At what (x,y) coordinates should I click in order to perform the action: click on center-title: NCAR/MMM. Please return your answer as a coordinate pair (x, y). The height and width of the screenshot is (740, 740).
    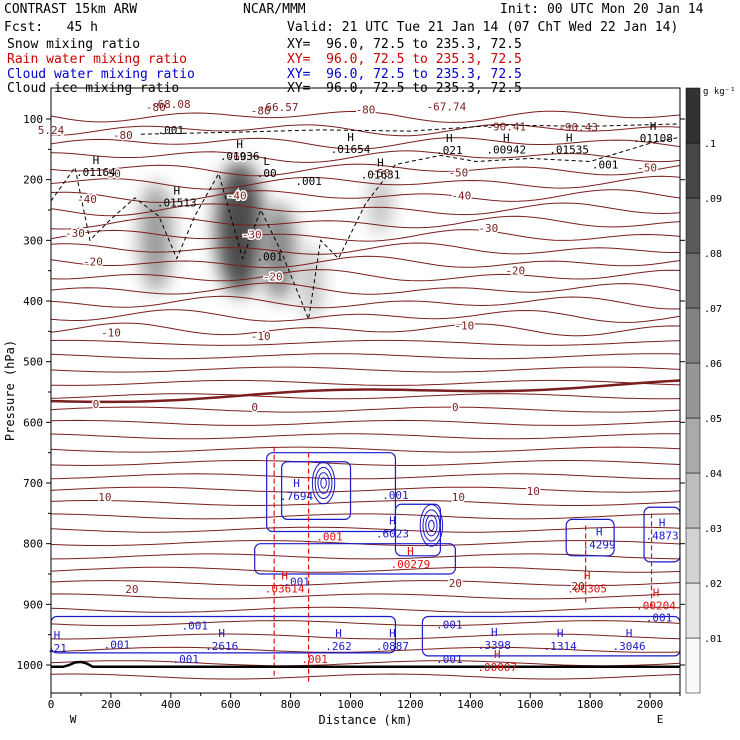
    Looking at the image, I should click on (274, 9).